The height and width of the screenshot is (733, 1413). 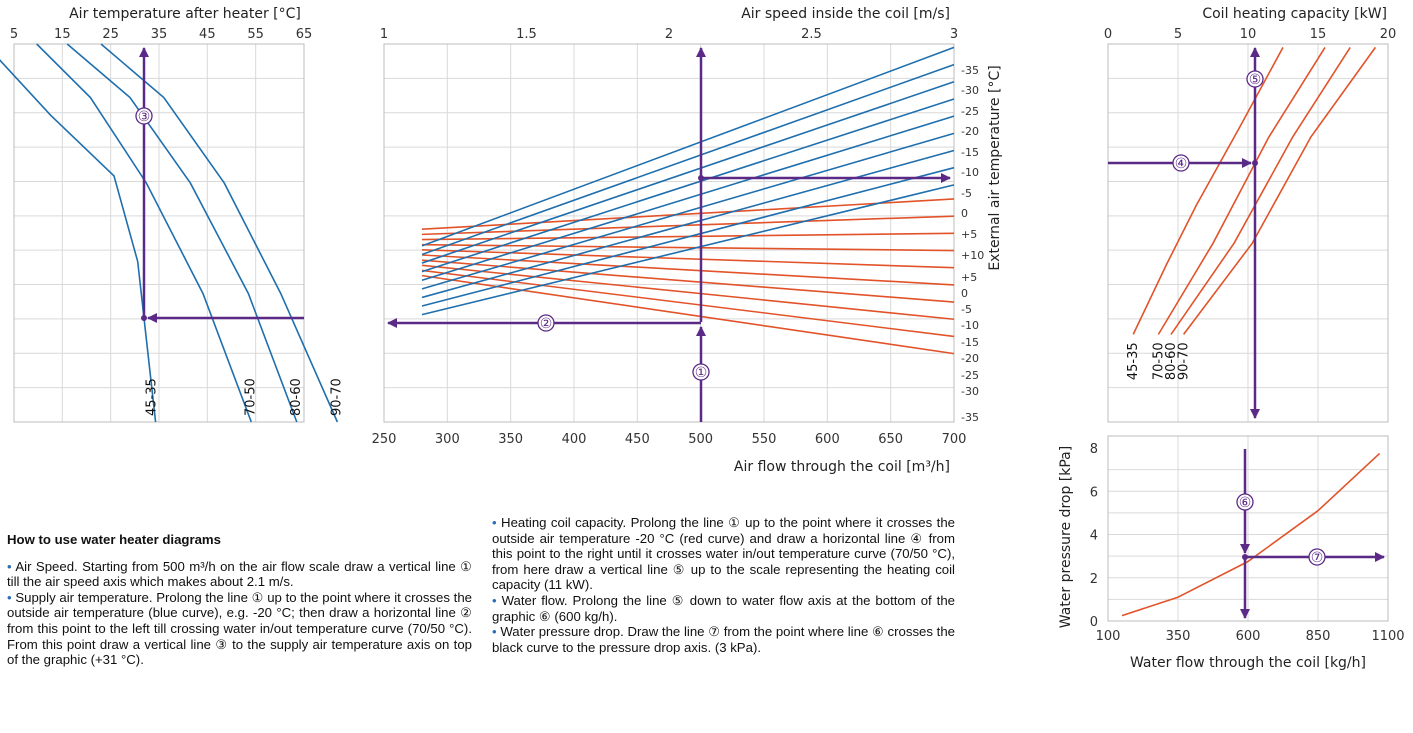 What do you see at coordinates (970, 172) in the screenshot?
I see `red-line-label: -10` at bounding box center [970, 172].